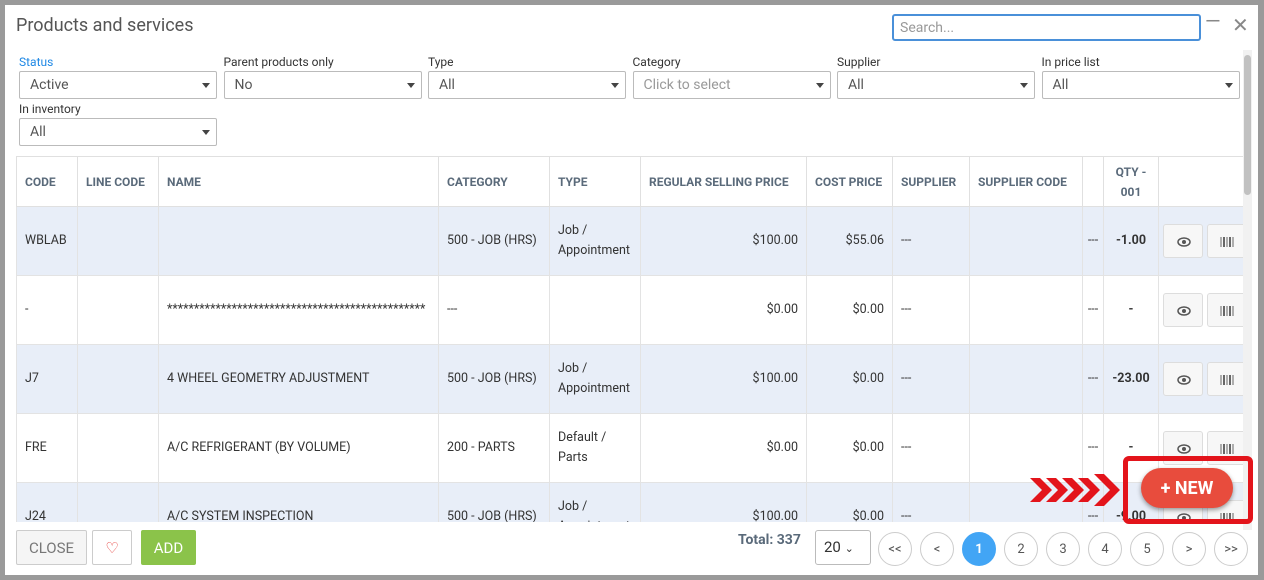 This screenshot has width=1264, height=580. I want to click on page-button: <<, so click(895, 549).